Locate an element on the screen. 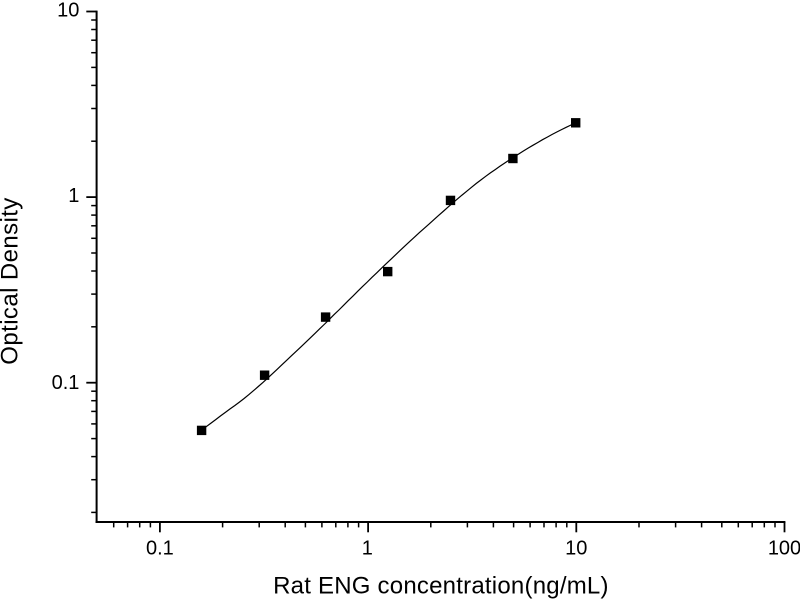  svg-text: 100 is located at coordinates (784, 548).